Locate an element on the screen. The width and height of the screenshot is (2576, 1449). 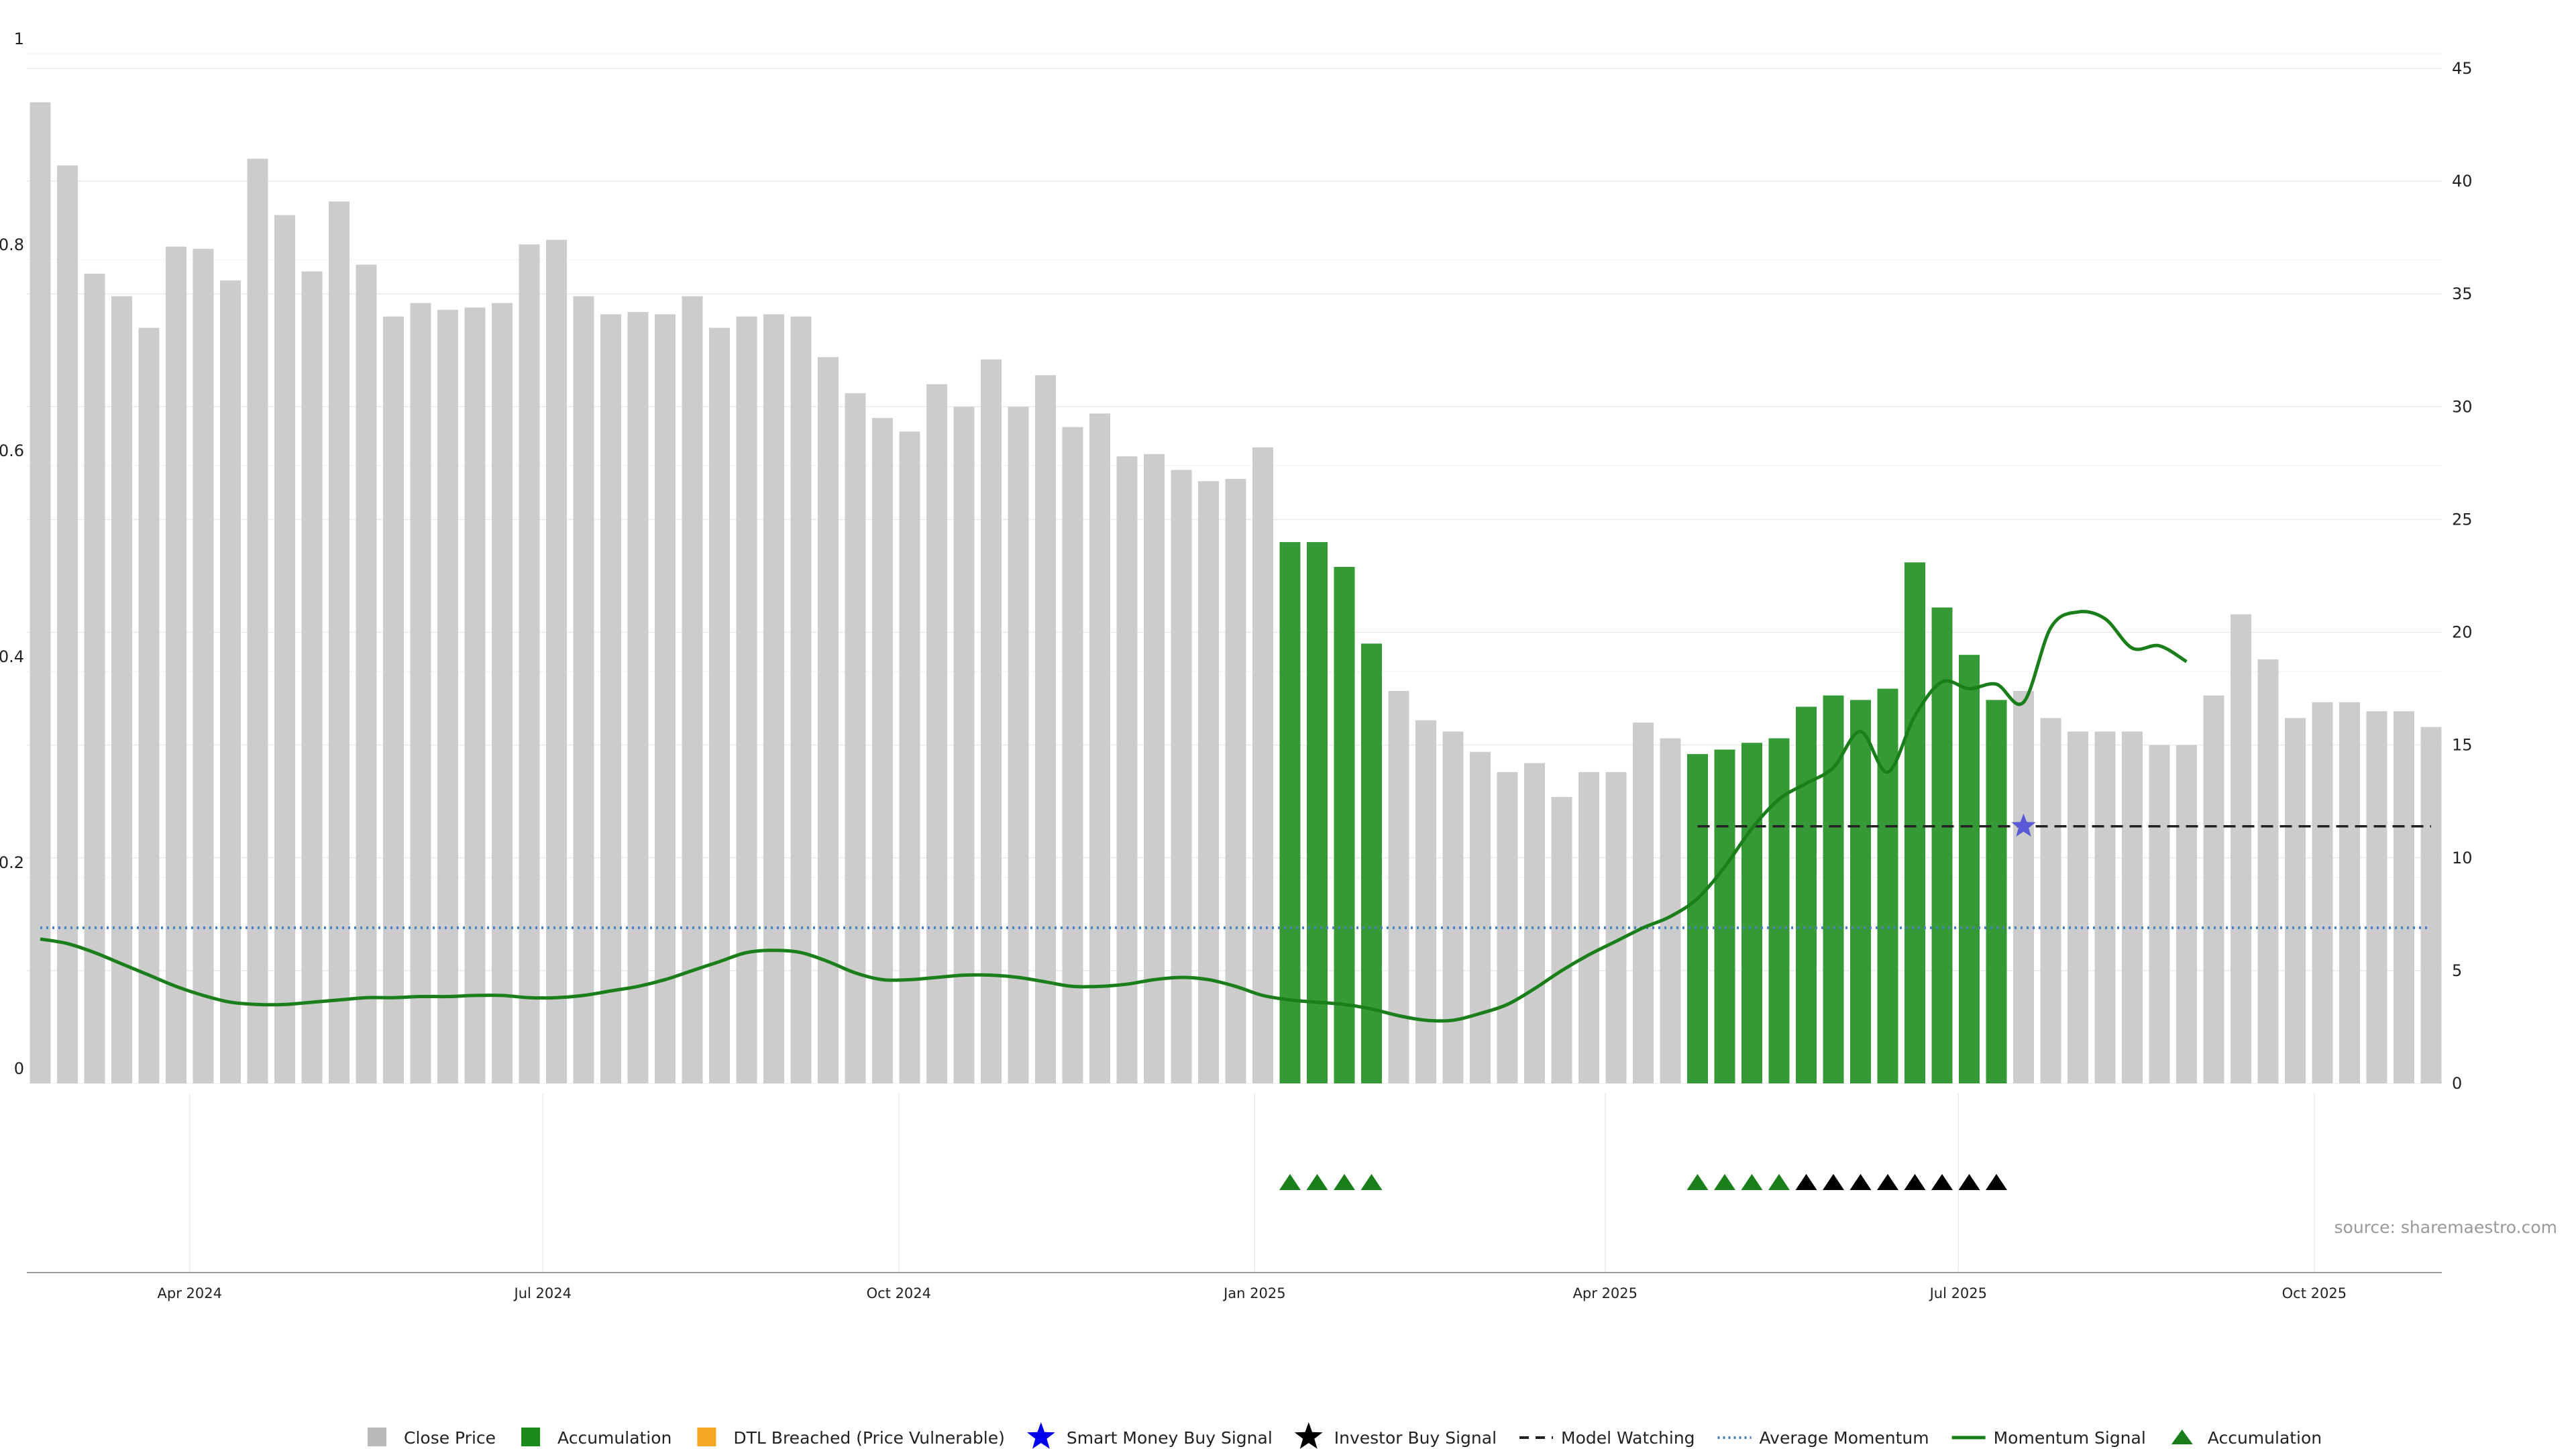
source-label: source: sharemaestro.com is located at coordinates (2446, 1227).